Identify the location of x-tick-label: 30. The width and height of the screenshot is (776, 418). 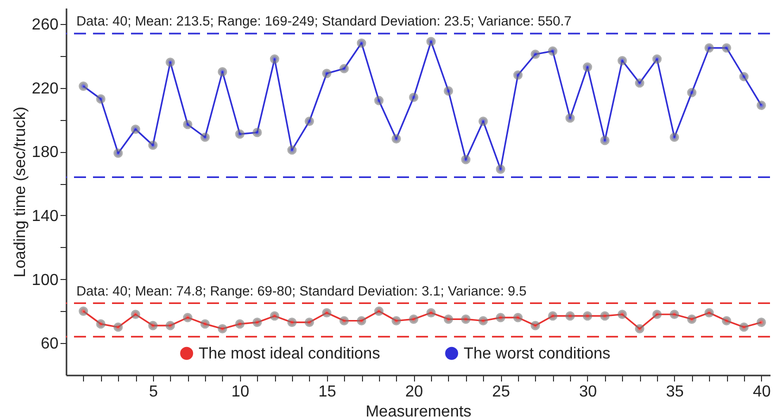
(588, 392).